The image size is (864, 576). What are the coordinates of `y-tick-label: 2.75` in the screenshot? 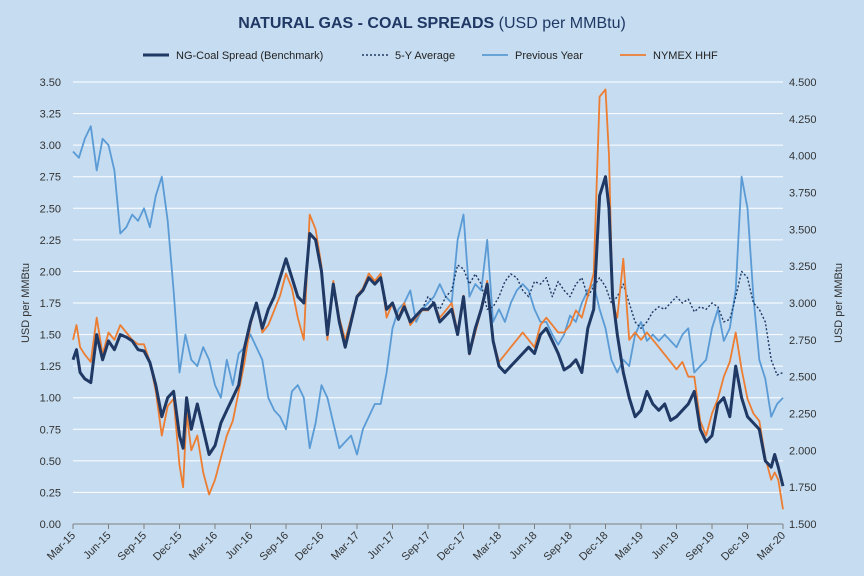 It's located at (50, 178).